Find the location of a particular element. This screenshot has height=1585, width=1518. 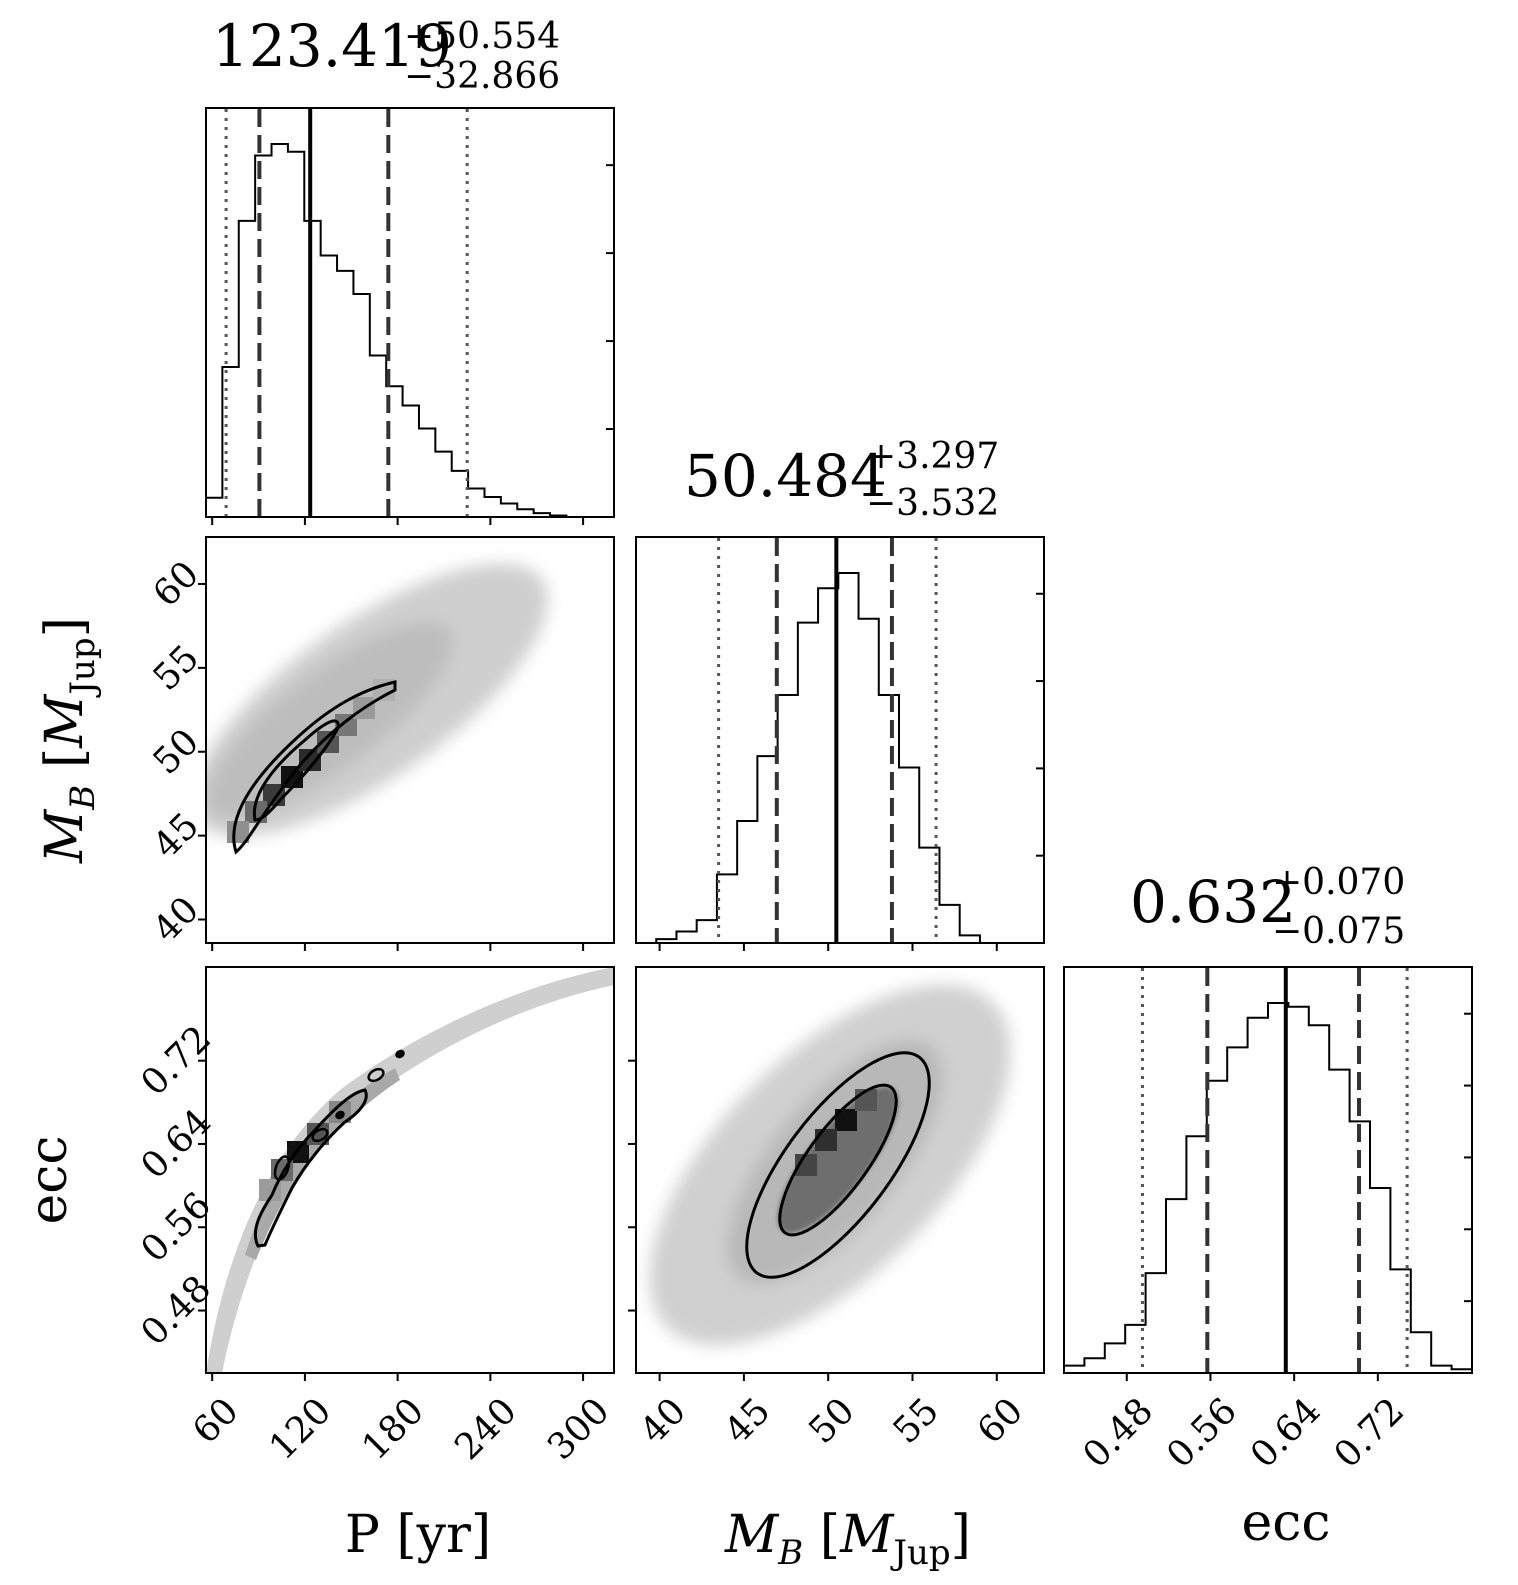

contour-1sigma-MB-ecc is located at coordinates (838, 1160).